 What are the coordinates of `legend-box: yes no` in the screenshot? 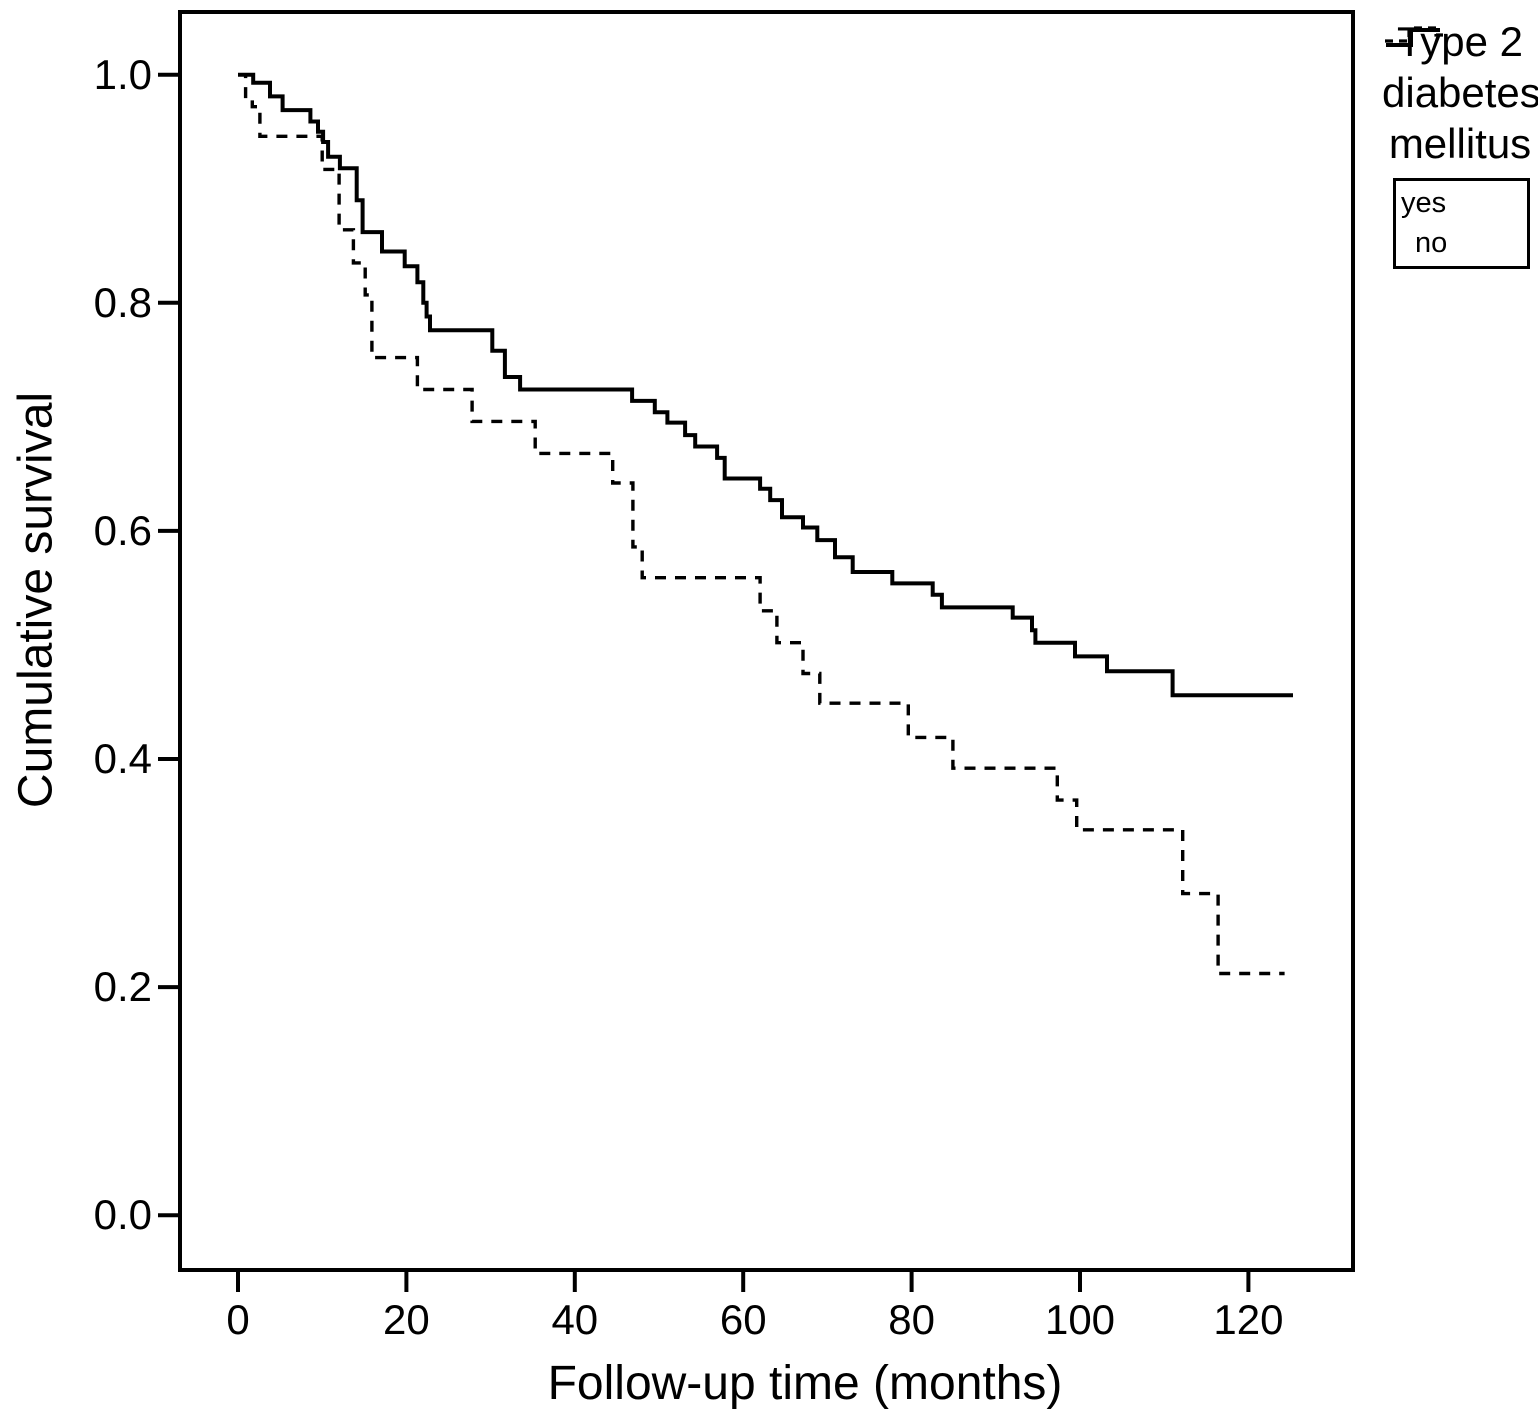 It's located at (1457, 147).